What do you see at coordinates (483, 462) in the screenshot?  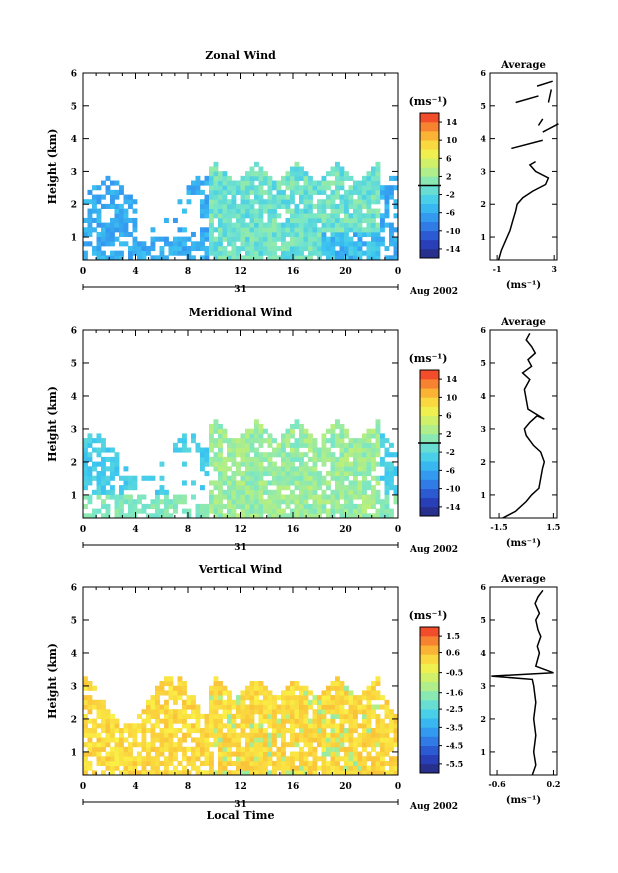 I see `profile-y-tick-label: 2` at bounding box center [483, 462].